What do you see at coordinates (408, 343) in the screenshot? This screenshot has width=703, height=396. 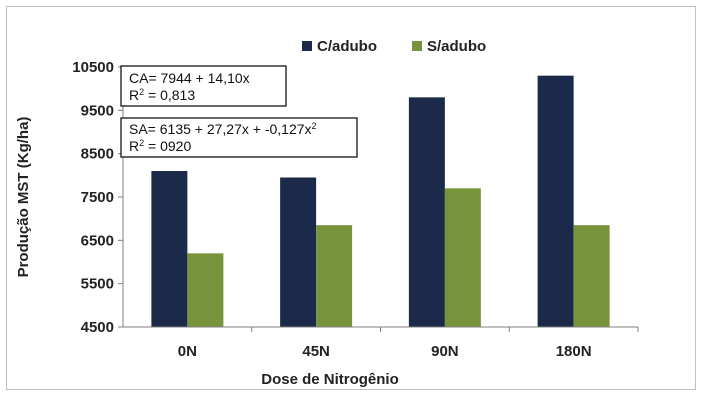 I see `x-axis-ticks: 0N 45N 90N 180N` at bounding box center [408, 343].